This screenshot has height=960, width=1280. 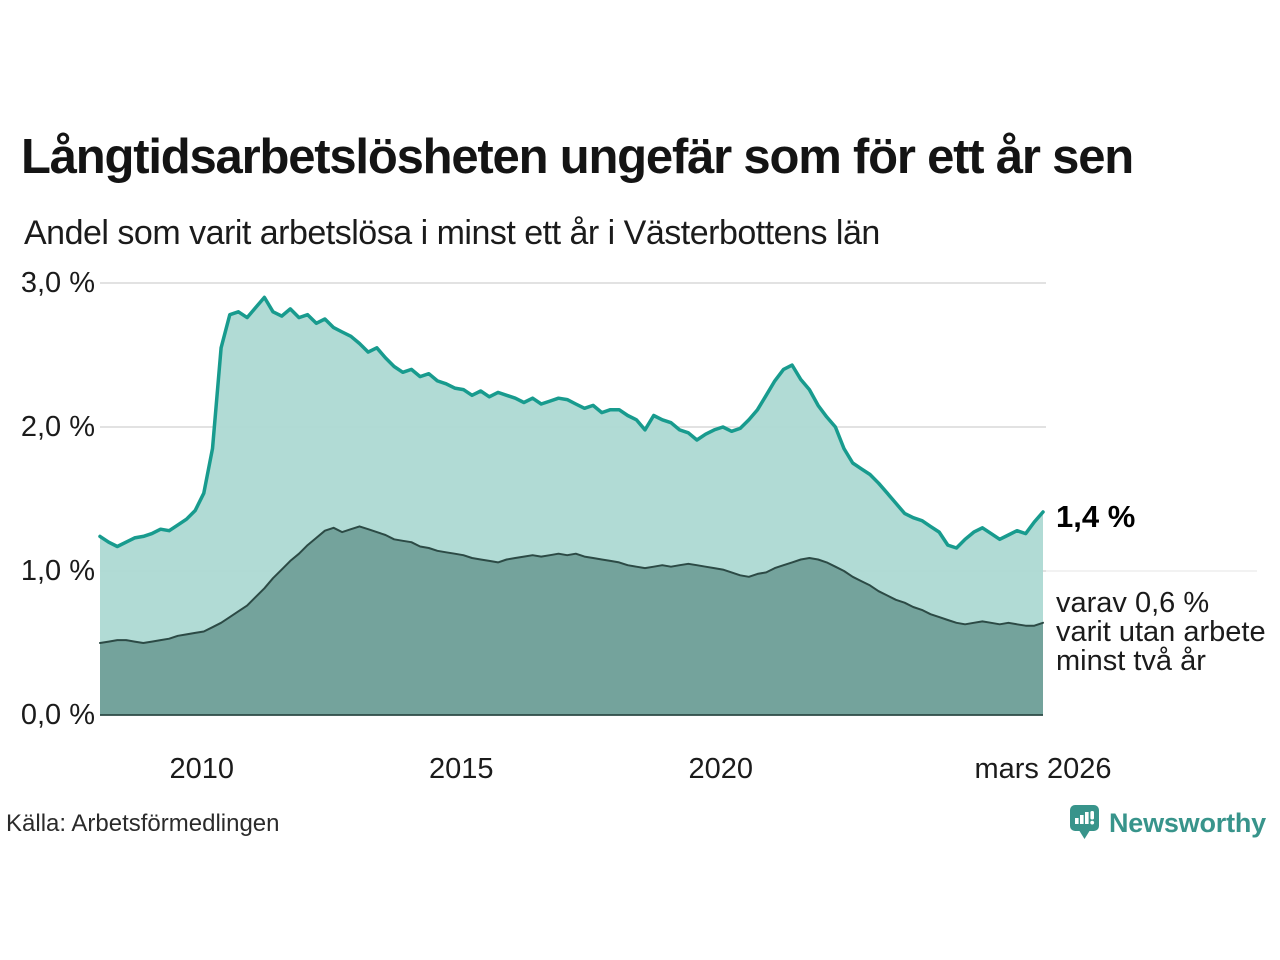 What do you see at coordinates (1133, 603) in the screenshot?
I see `secondary-annotation-line: varav 0,6 %` at bounding box center [1133, 603].